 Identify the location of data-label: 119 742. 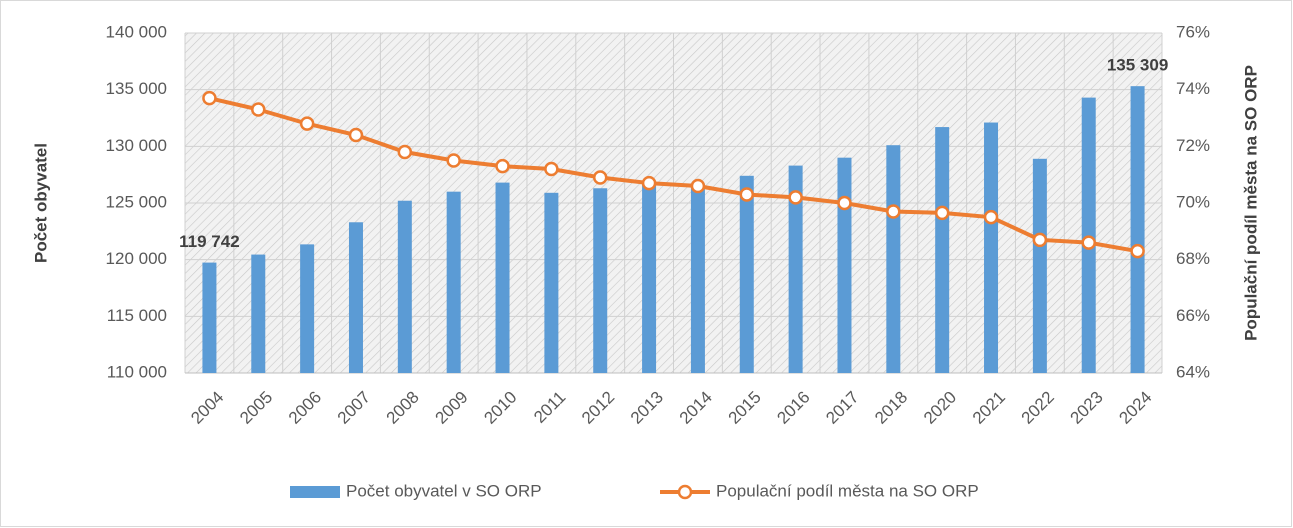
(209, 241).